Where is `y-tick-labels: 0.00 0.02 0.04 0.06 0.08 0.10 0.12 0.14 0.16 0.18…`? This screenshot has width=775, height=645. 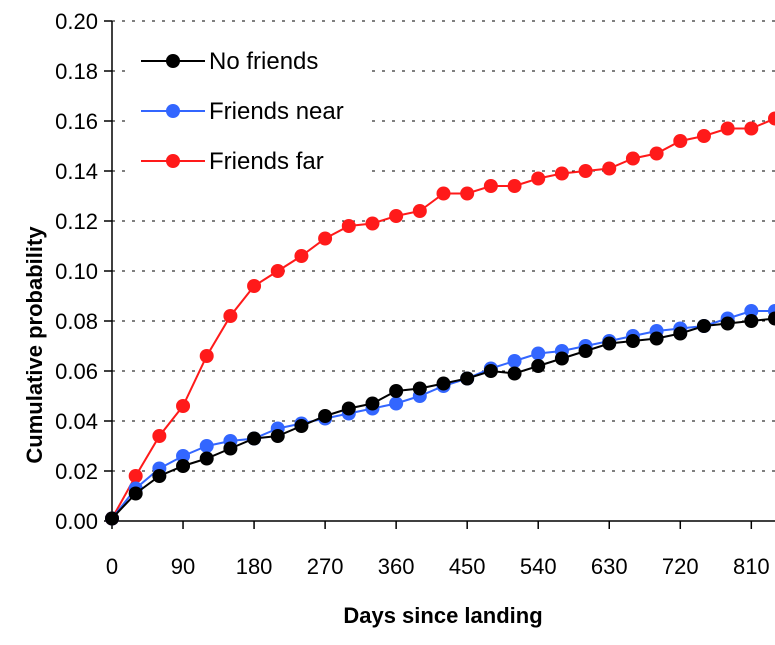 y-tick-labels: 0.00 0.02 0.04 0.06 0.08 0.10 0.12 0.14 0.16 0.18… is located at coordinates (76, 271).